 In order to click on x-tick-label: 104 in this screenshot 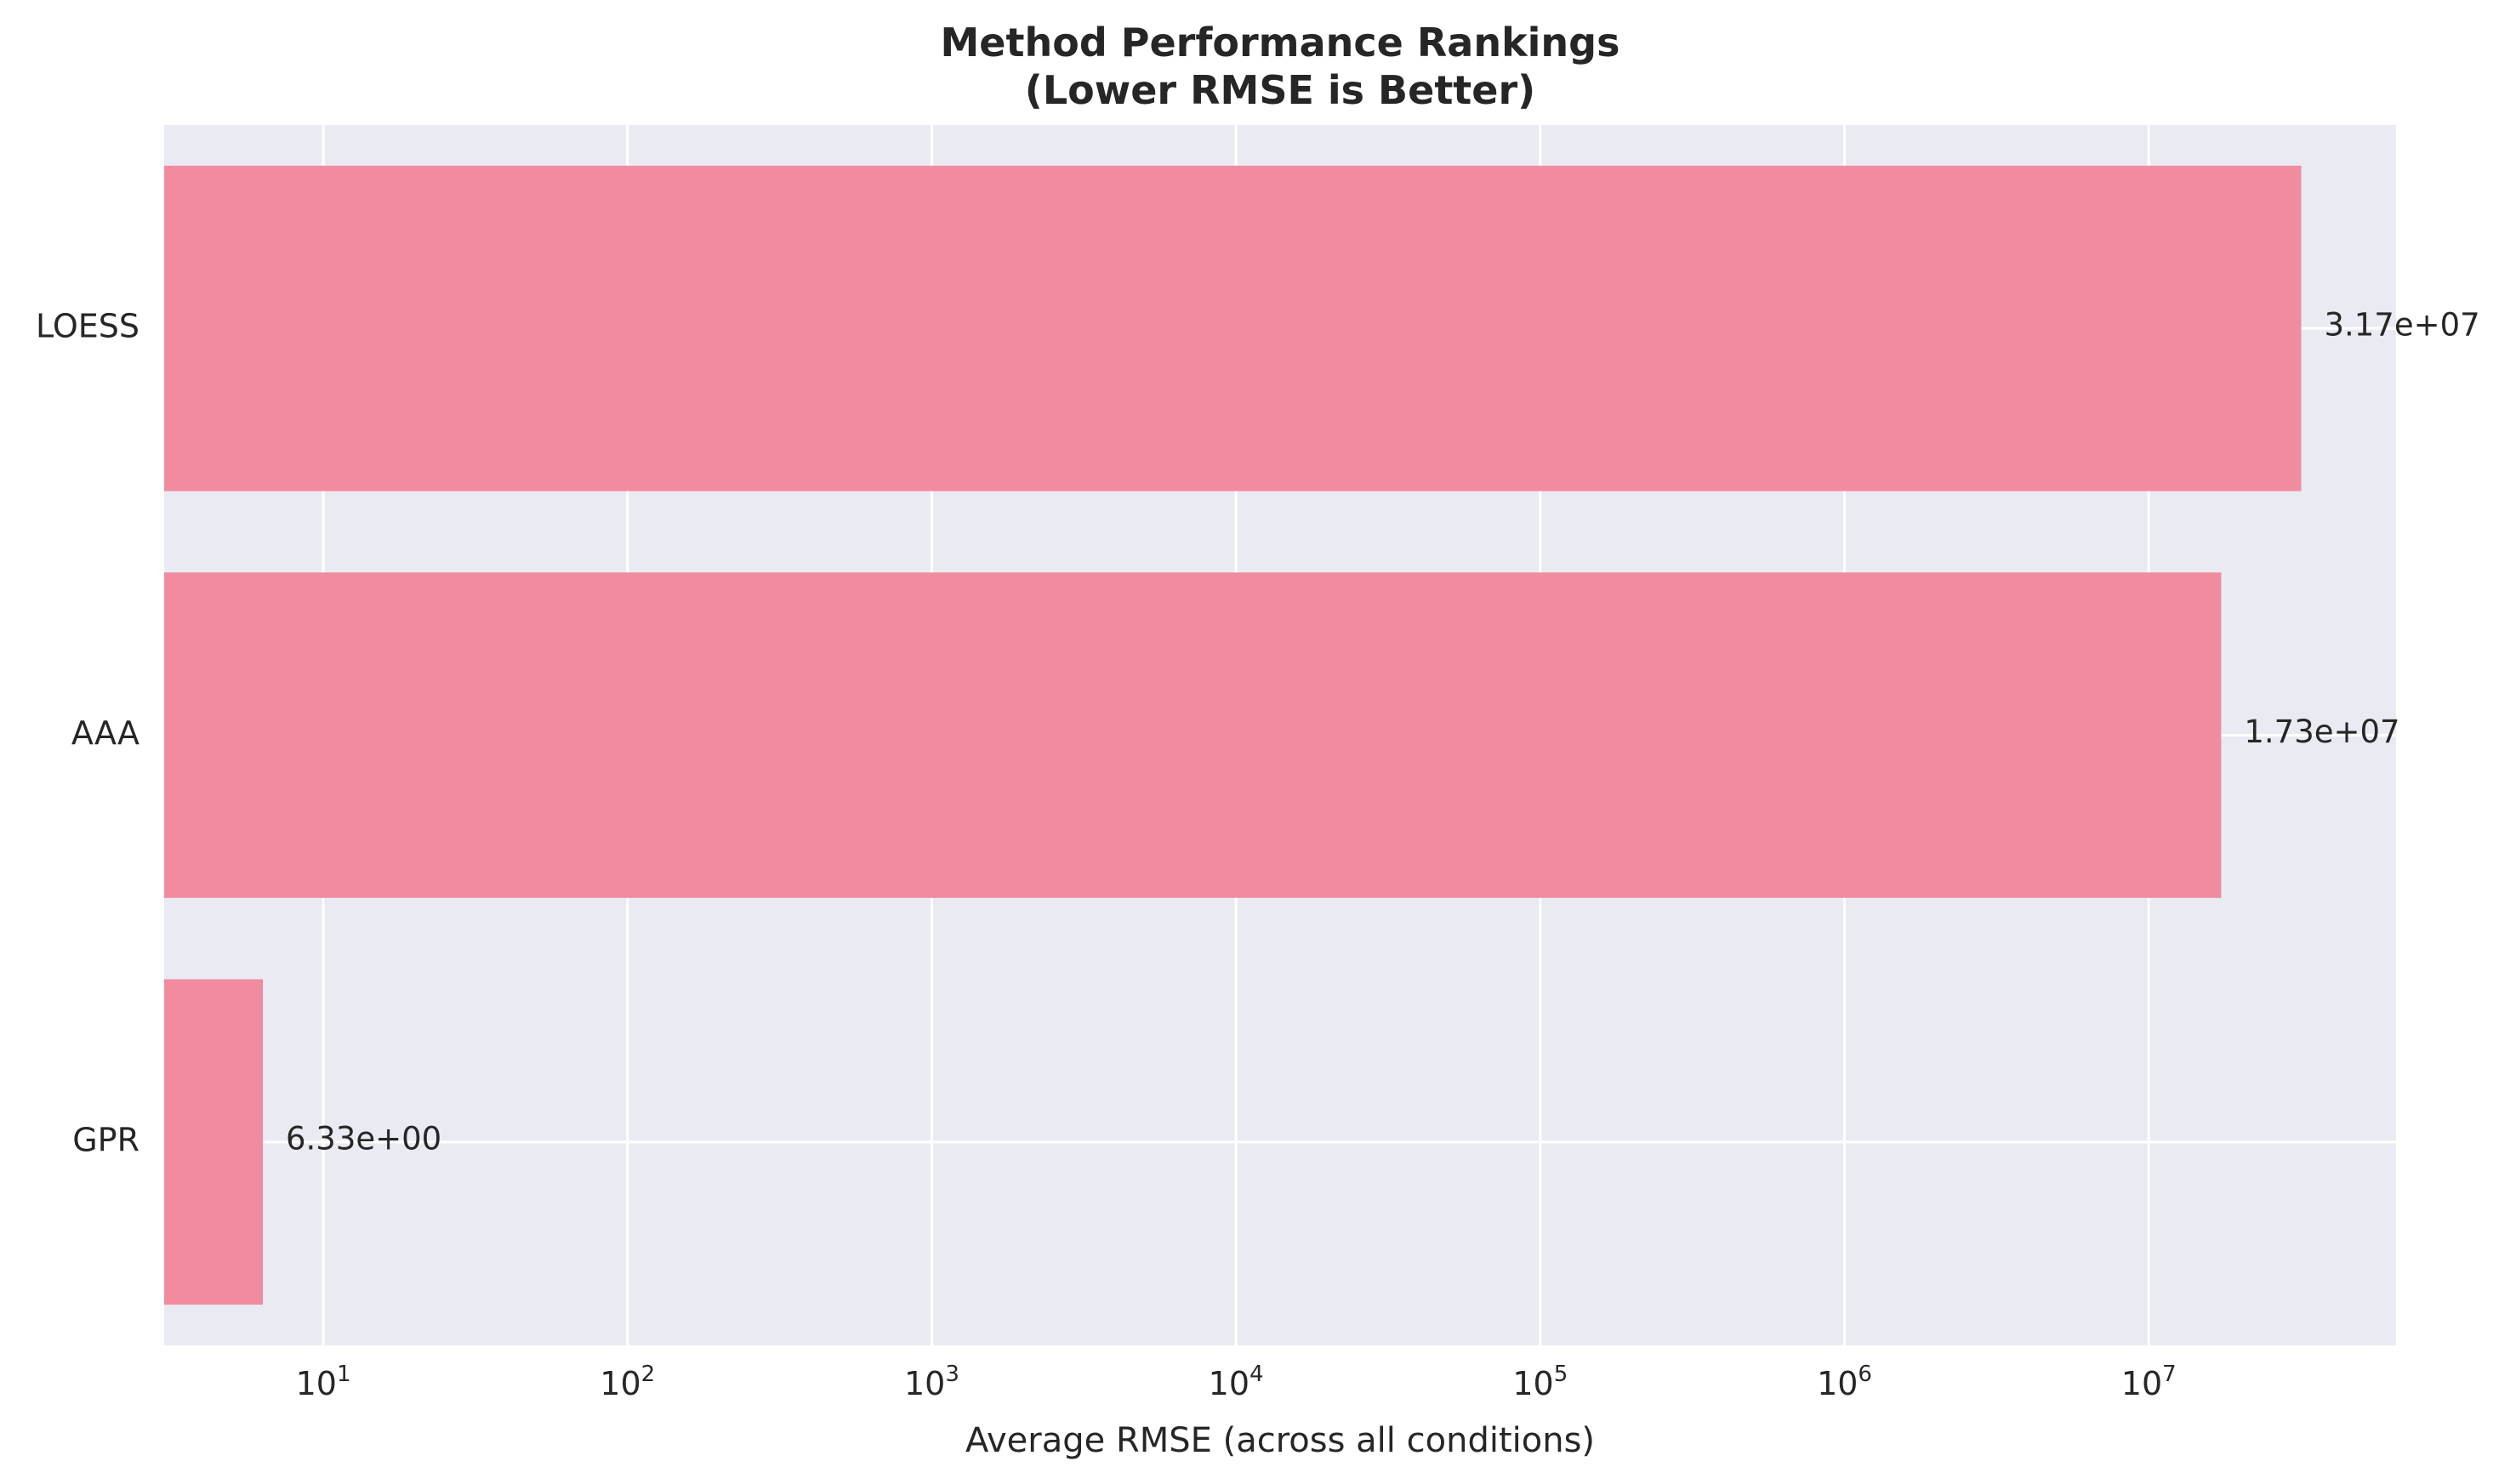, I will do `click(1236, 1382)`.